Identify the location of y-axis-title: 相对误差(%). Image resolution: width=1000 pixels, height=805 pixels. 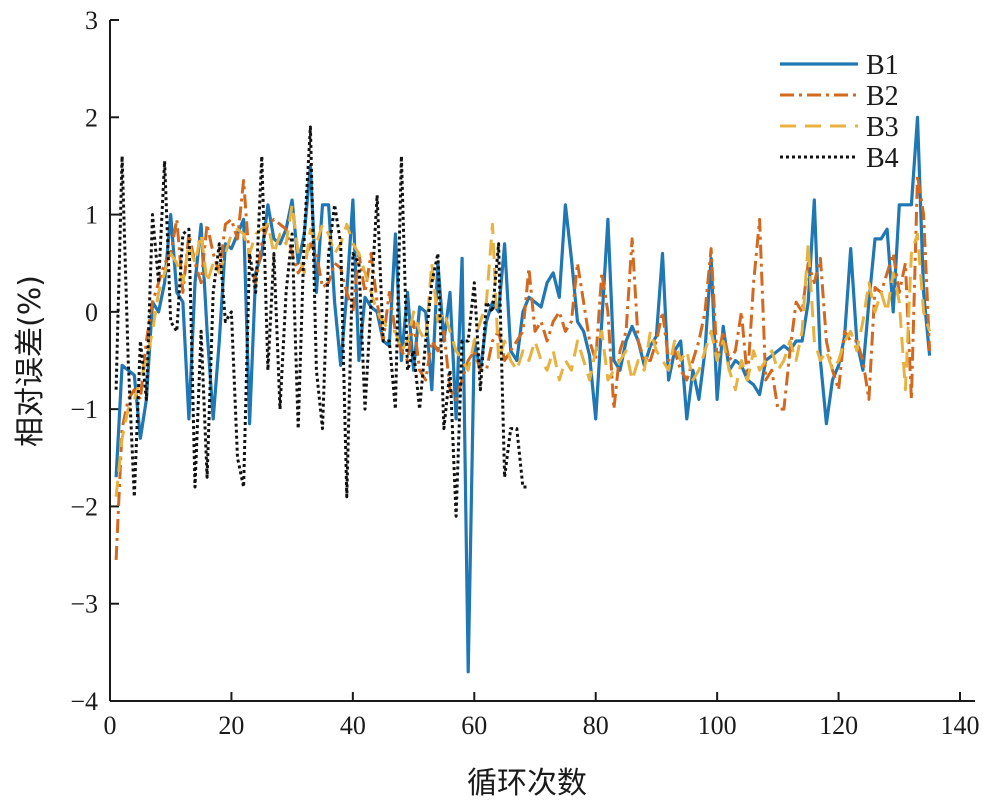
(30, 361).